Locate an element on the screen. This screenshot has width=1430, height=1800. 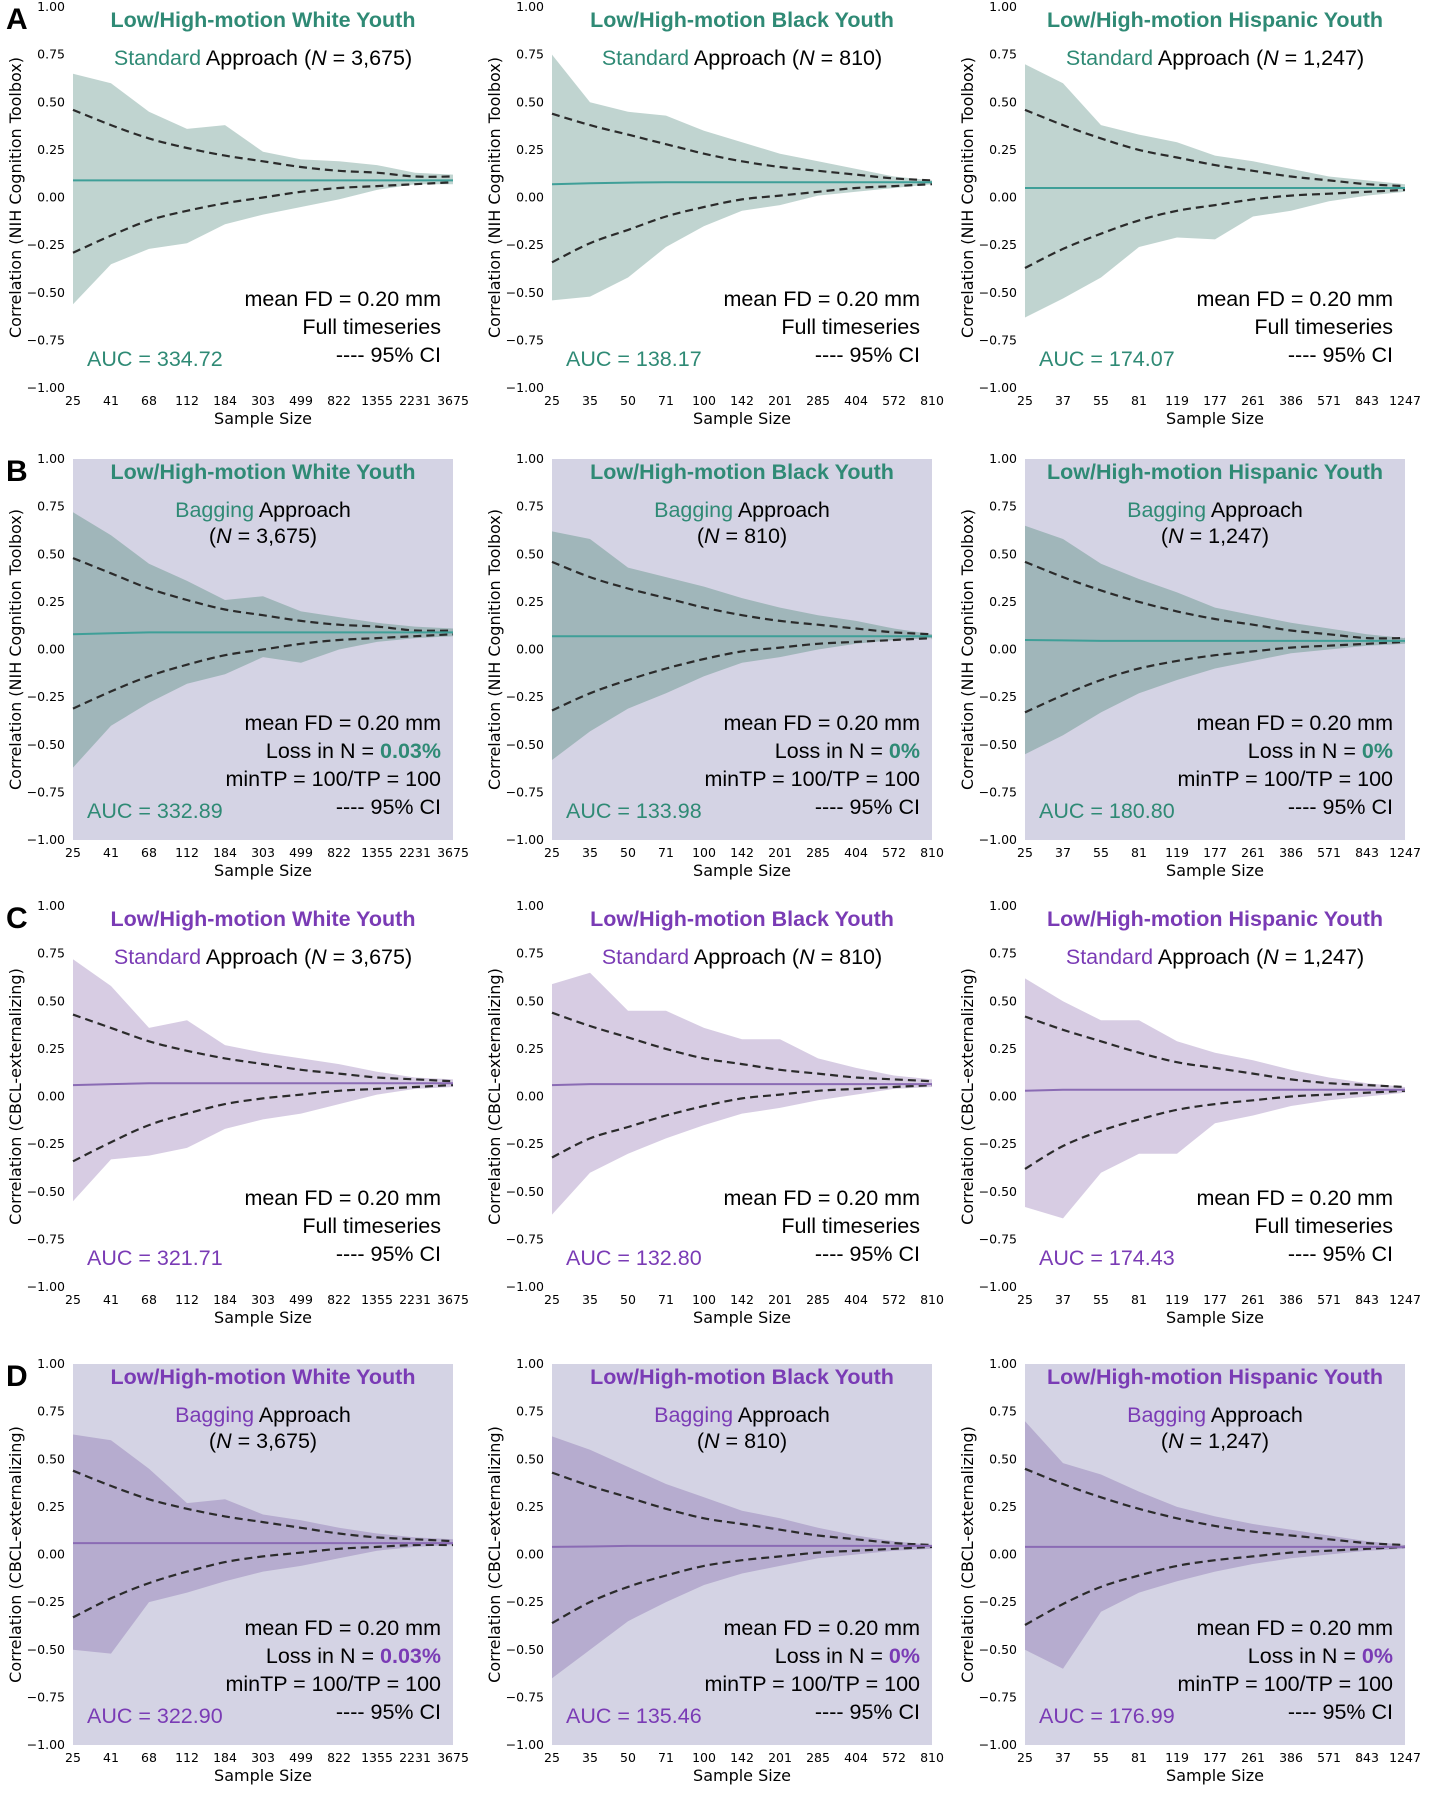
x-tick-label: 25 is located at coordinates (1025, 1299).